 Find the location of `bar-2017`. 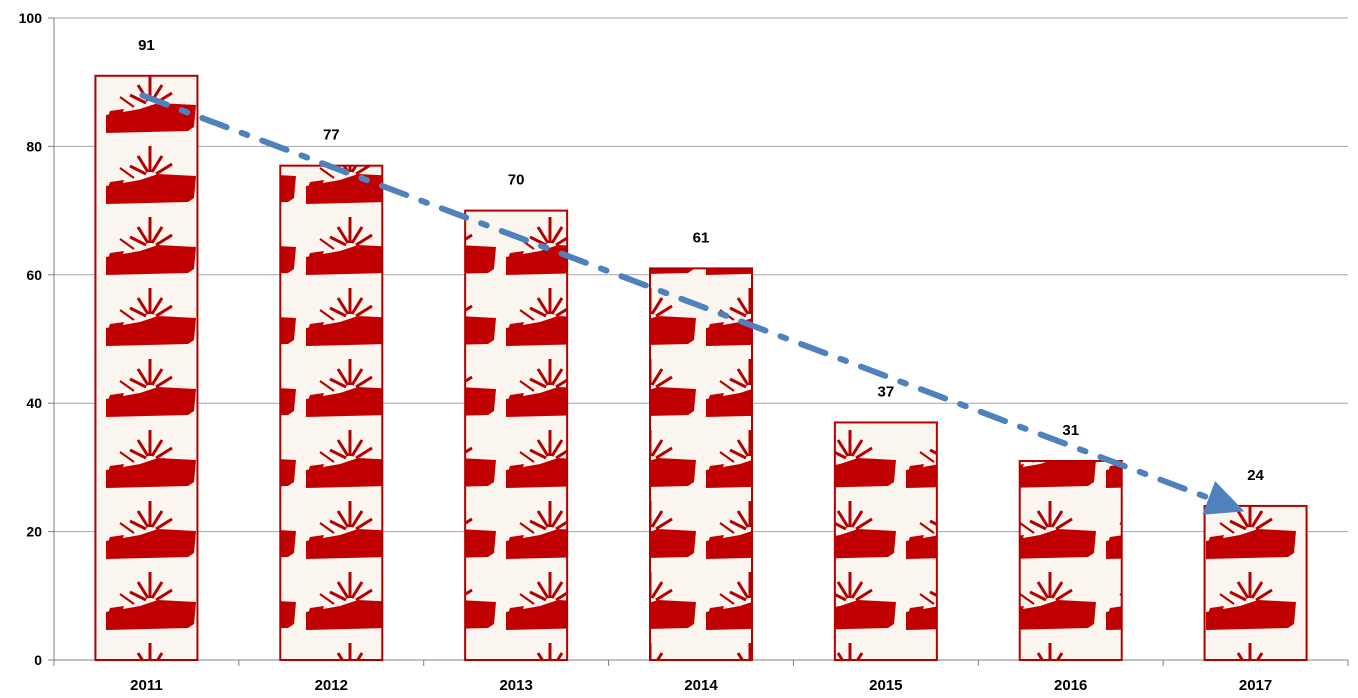

bar-2017 is located at coordinates (1255, 583).